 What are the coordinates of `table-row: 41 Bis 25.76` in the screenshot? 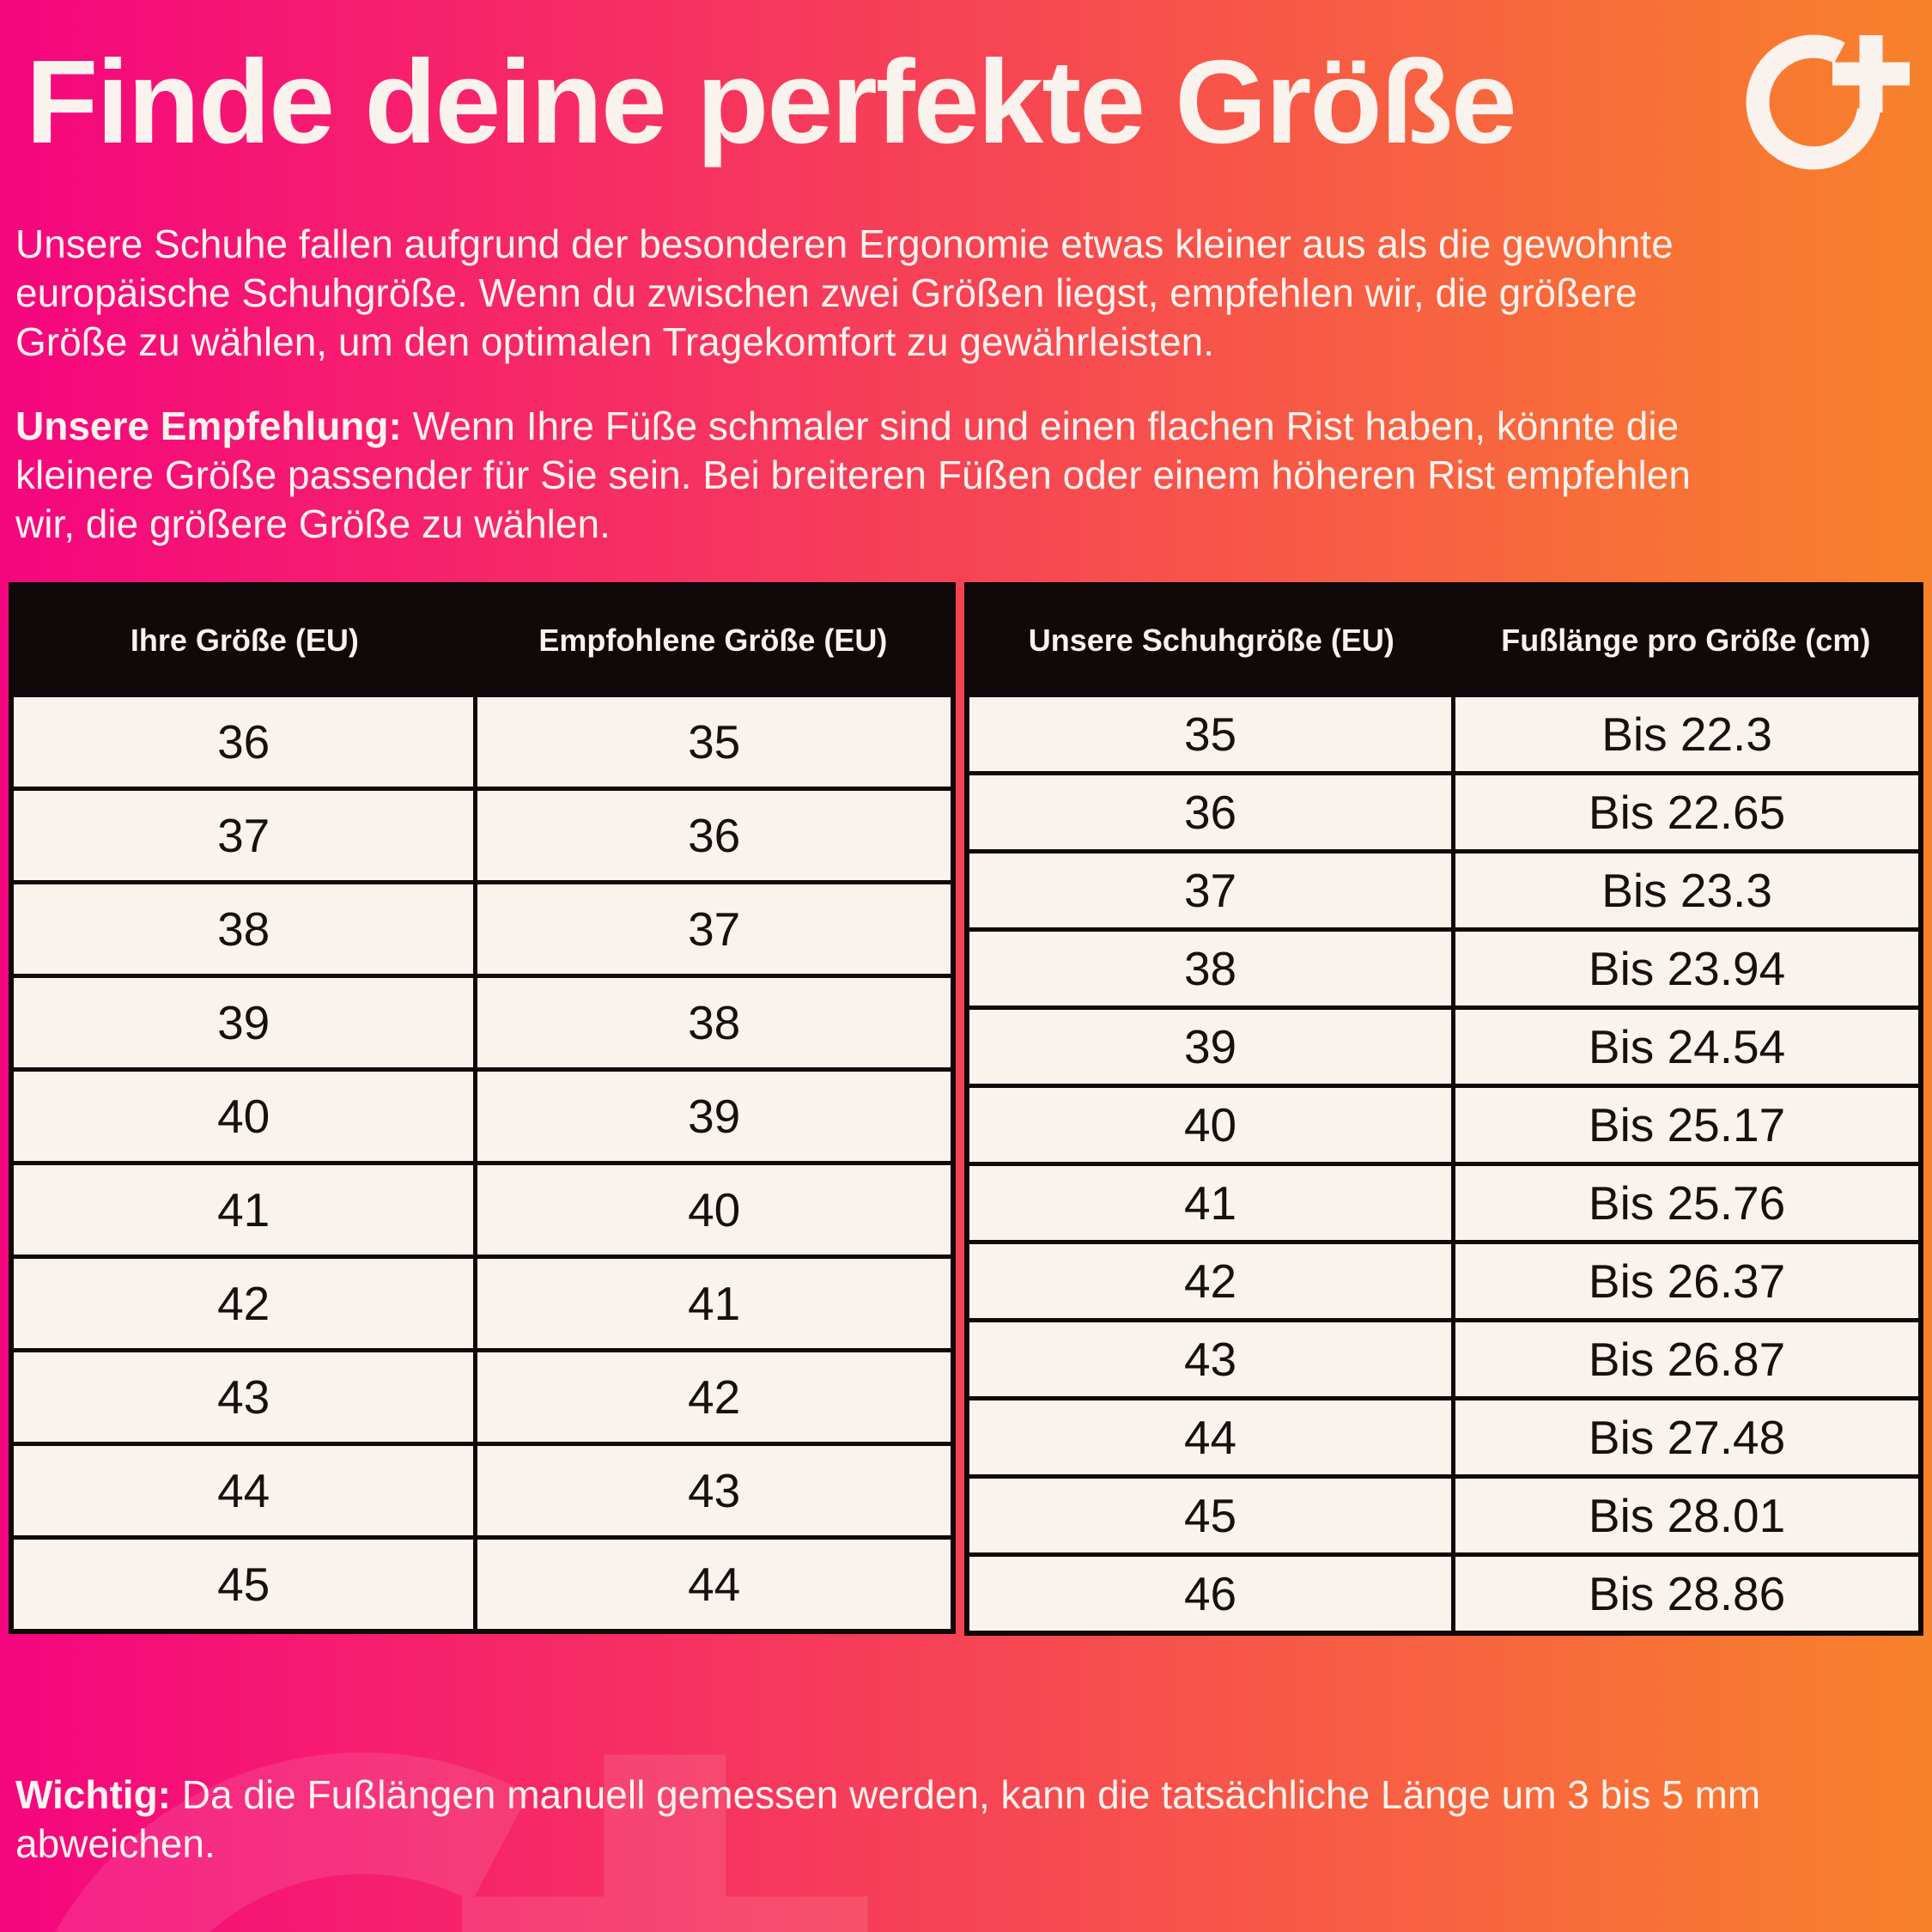 It's located at (1444, 1203).